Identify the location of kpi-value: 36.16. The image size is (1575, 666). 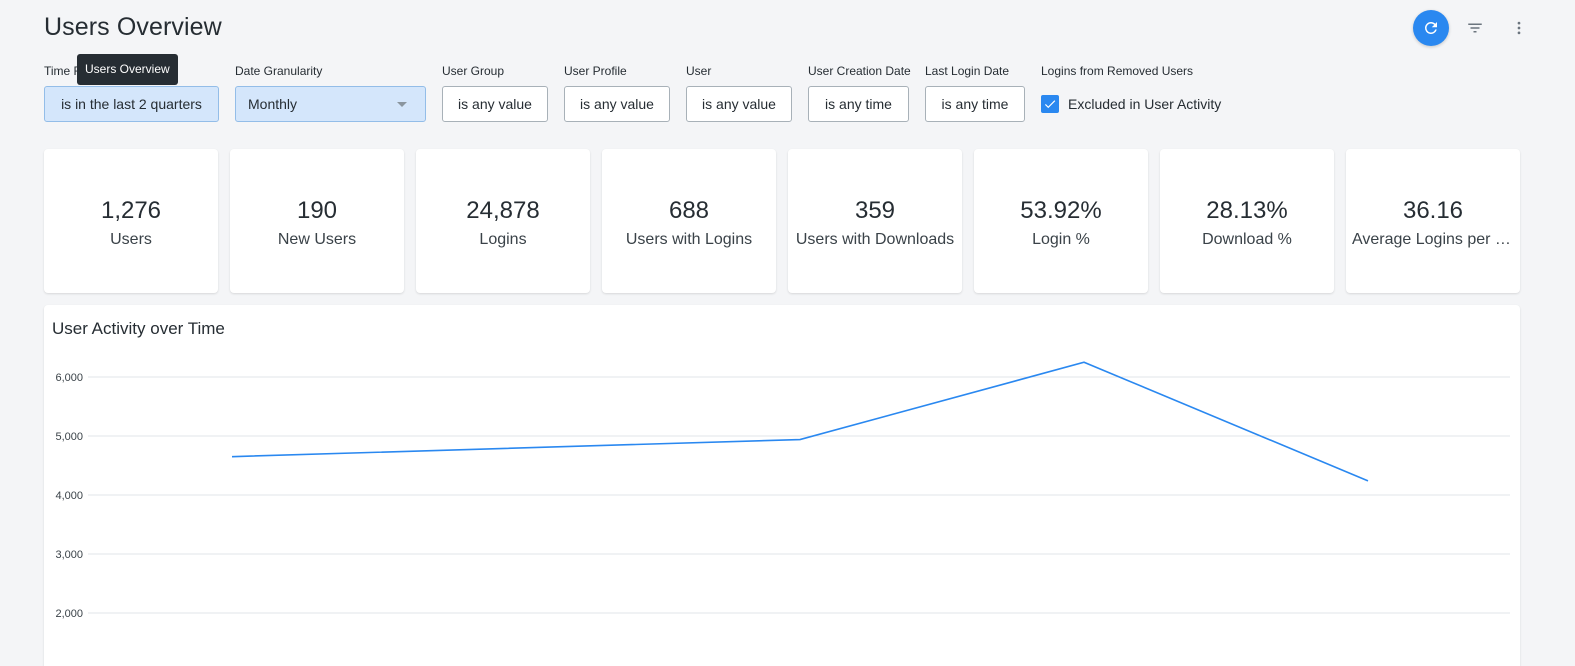
(1433, 210).